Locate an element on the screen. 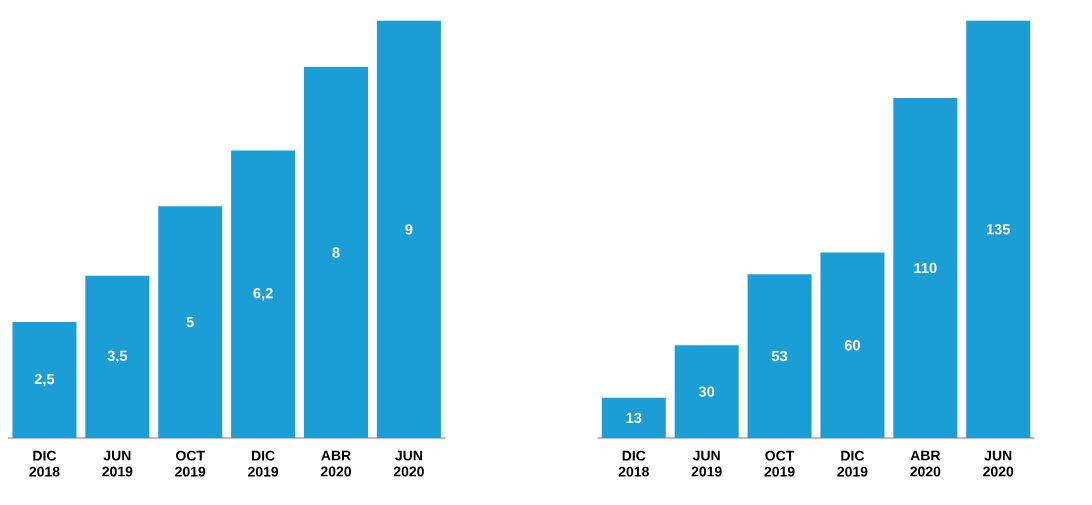 The image size is (1092, 505). data-label: 9 is located at coordinates (409, 229).